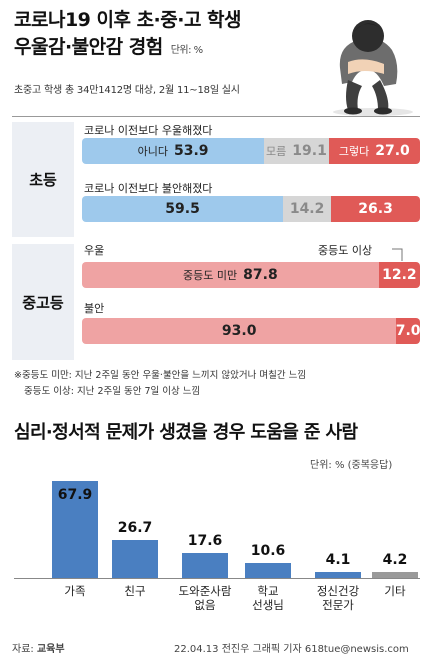 The image size is (432, 661). I want to click on data-label: 26.3, so click(375, 209).